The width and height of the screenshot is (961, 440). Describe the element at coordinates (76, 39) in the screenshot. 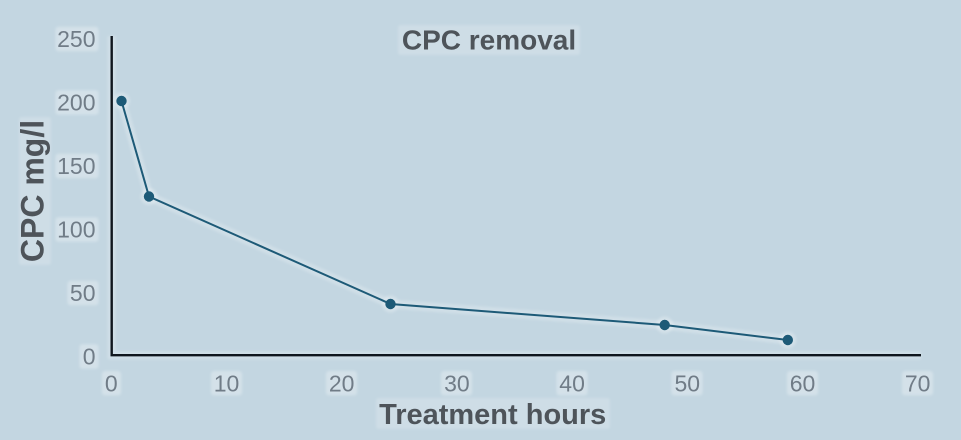

I see `svg-text: 250` at that location.